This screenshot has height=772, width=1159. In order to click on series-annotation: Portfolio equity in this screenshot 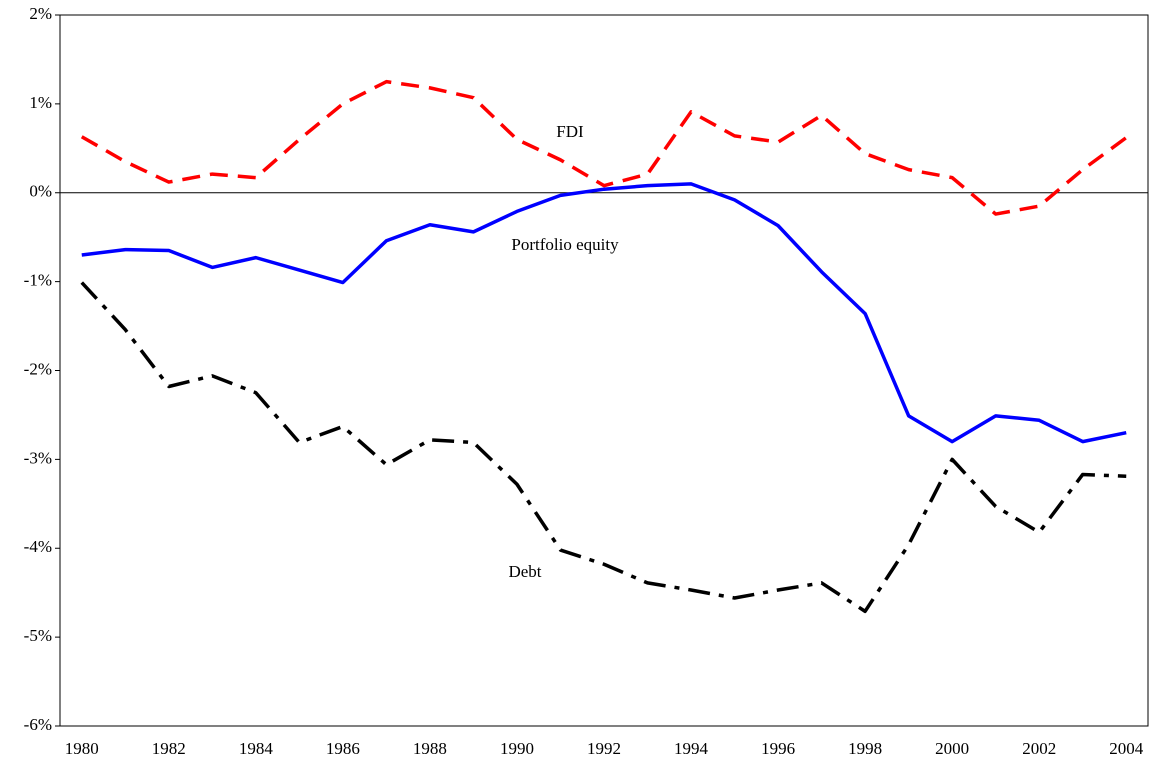, I will do `click(565, 244)`.